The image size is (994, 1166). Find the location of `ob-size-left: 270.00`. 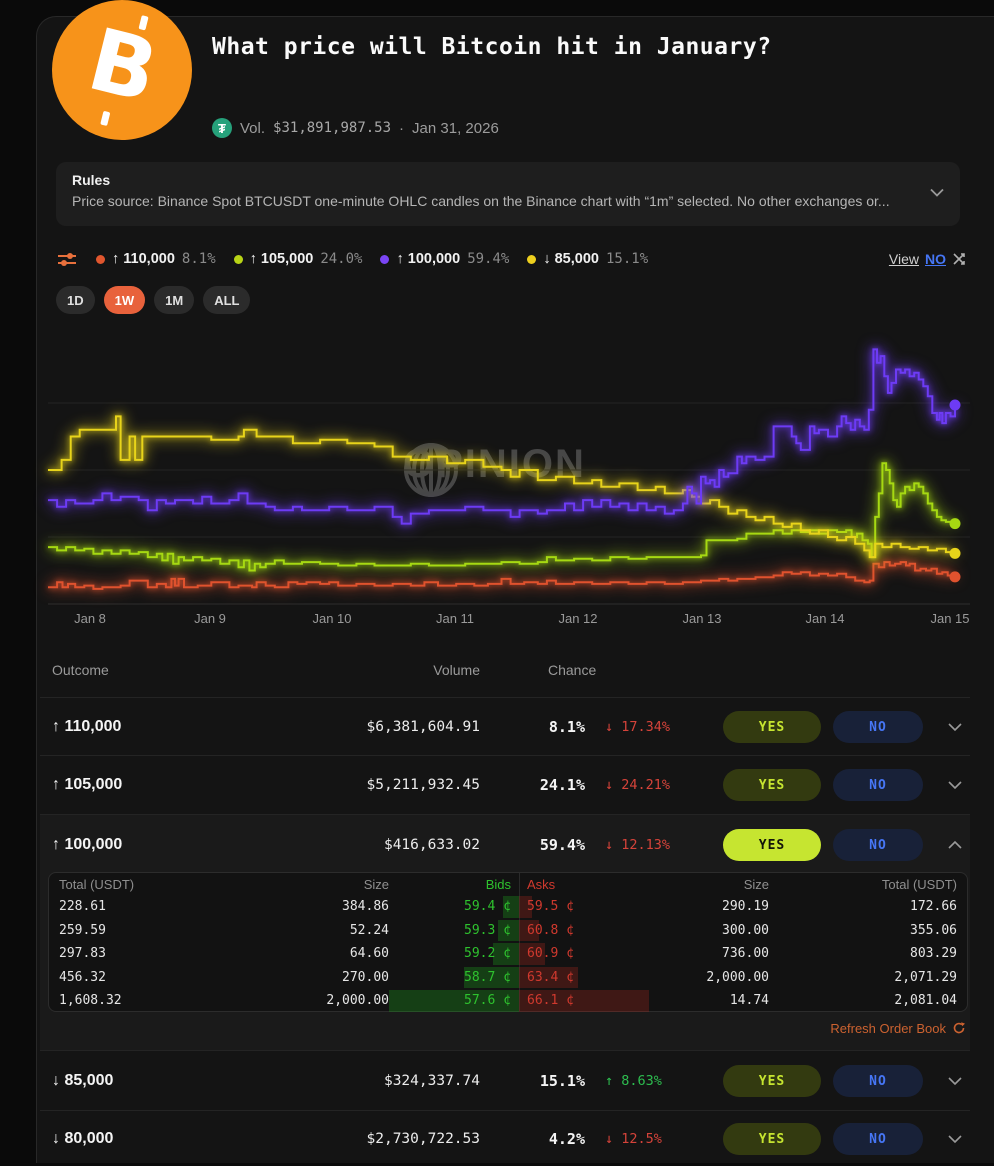

ob-size-left: 270.00 is located at coordinates (365, 977).